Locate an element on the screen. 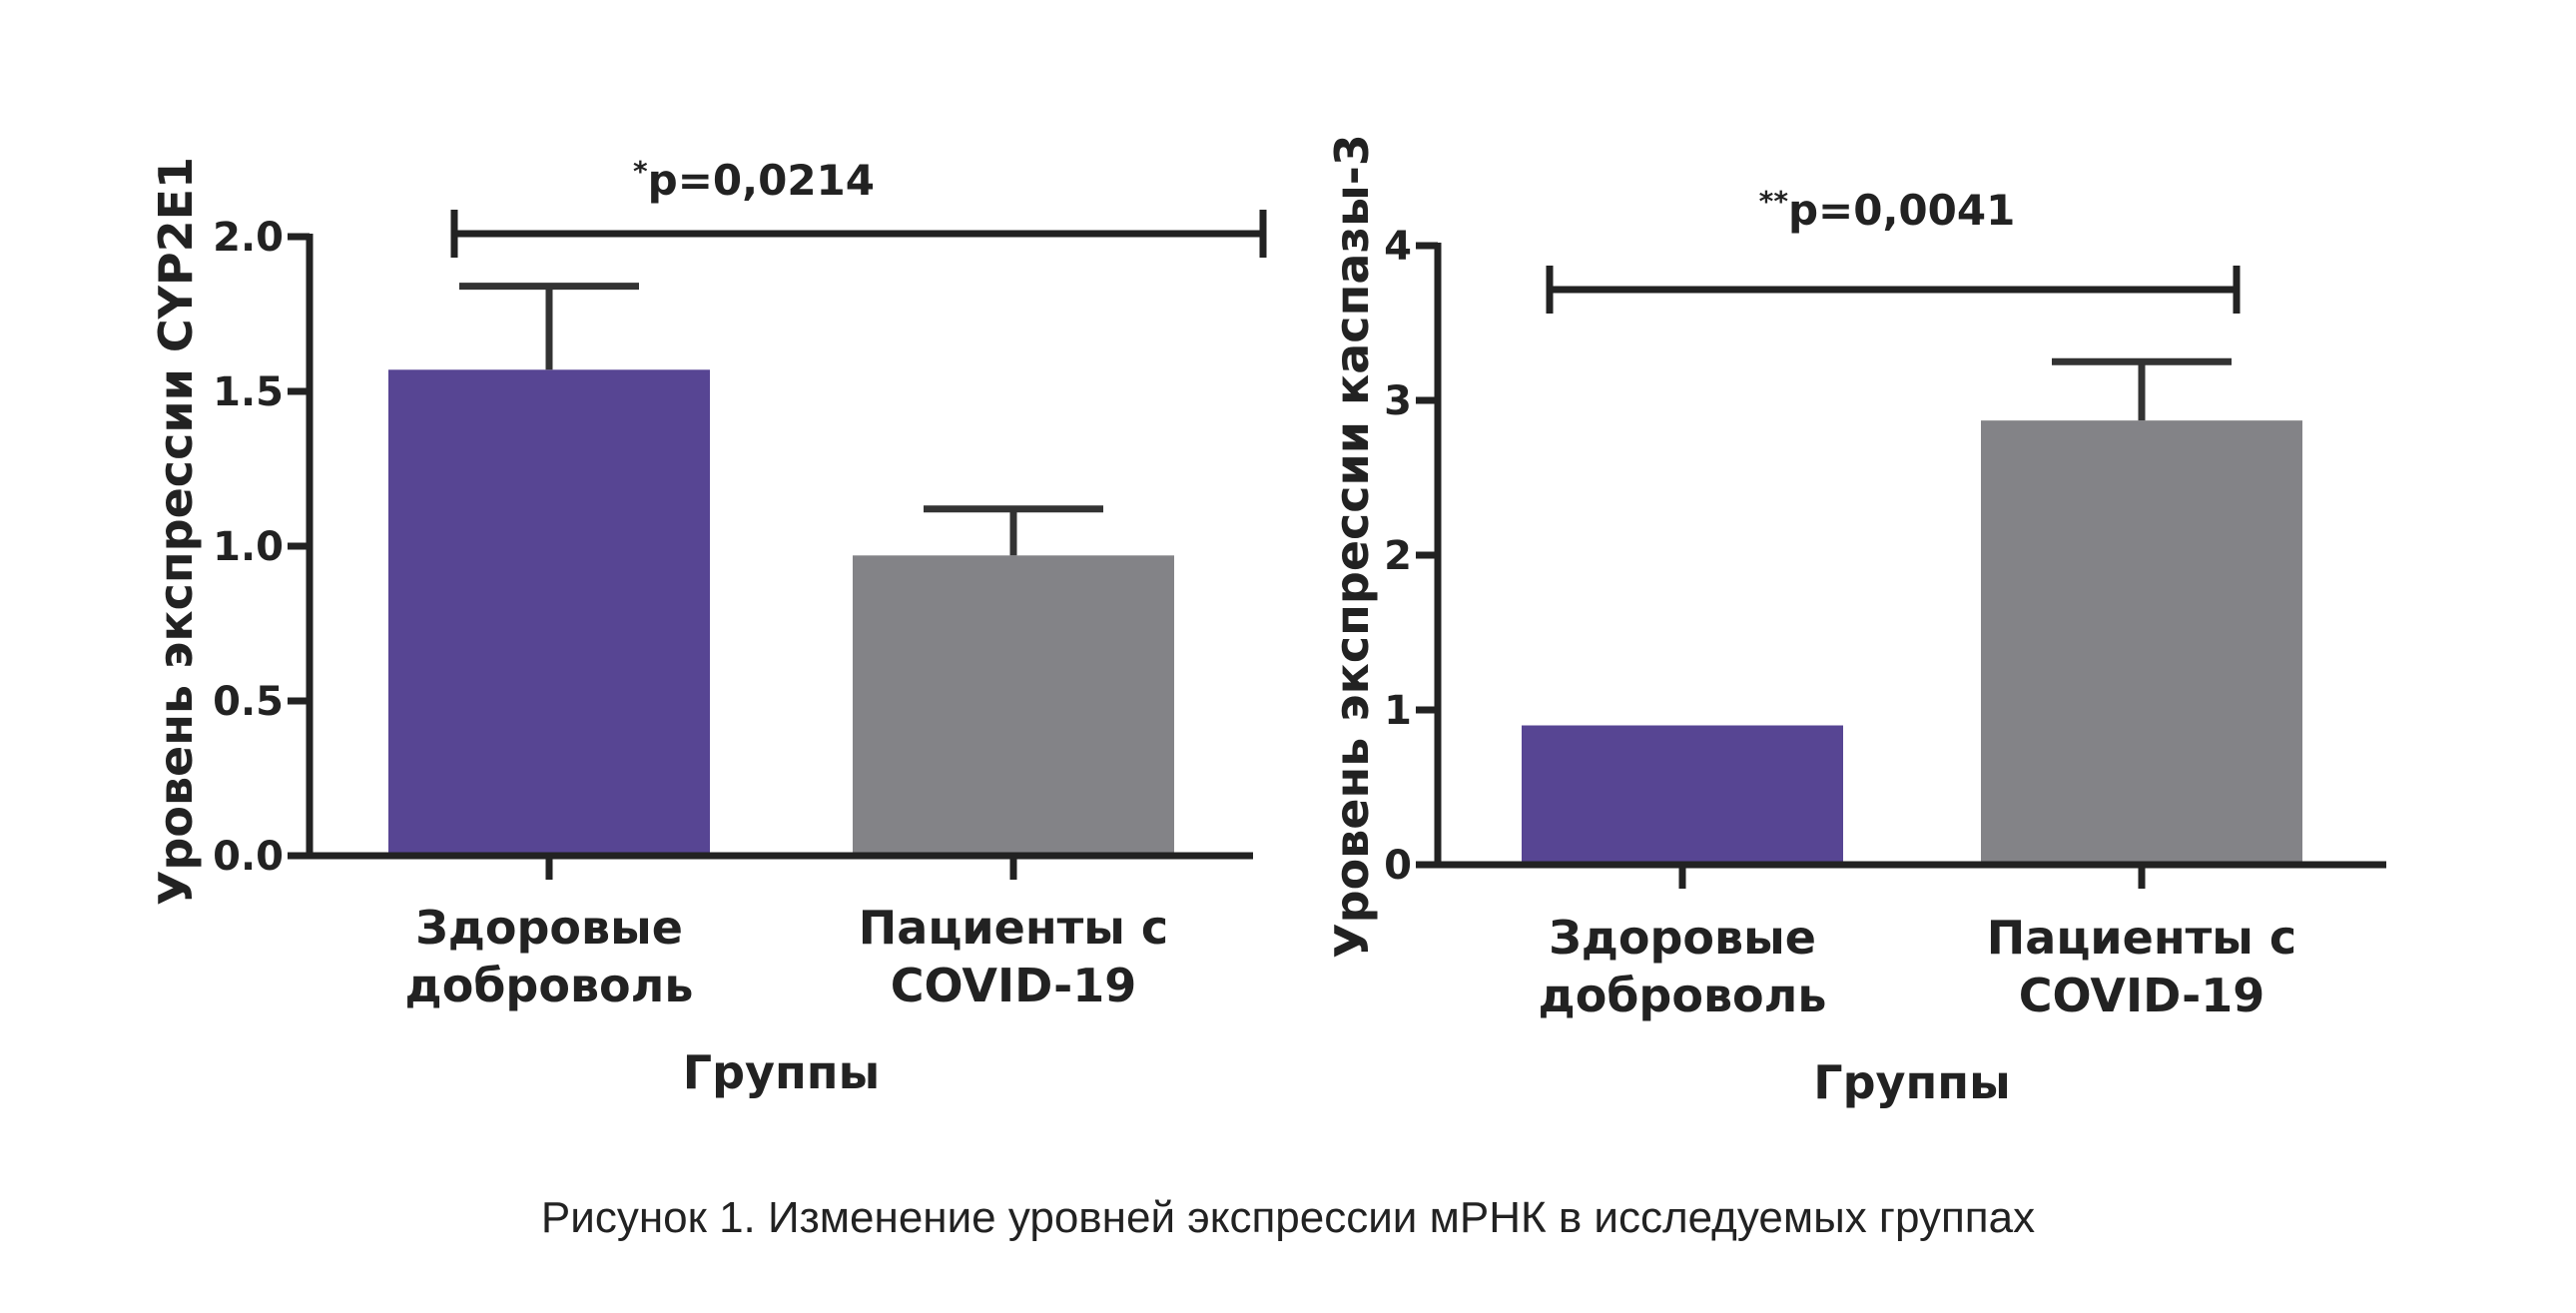  significance-p-value: p=0,0041 is located at coordinates (1902, 210).